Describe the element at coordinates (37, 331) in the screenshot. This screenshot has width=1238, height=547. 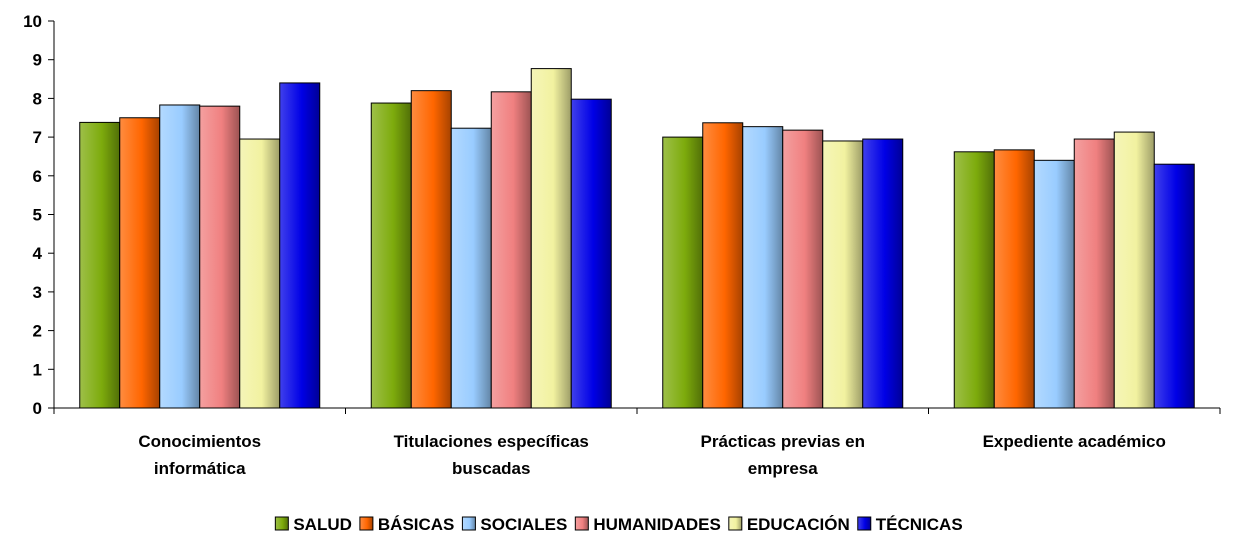
I see `y-tick-label: 2` at that location.